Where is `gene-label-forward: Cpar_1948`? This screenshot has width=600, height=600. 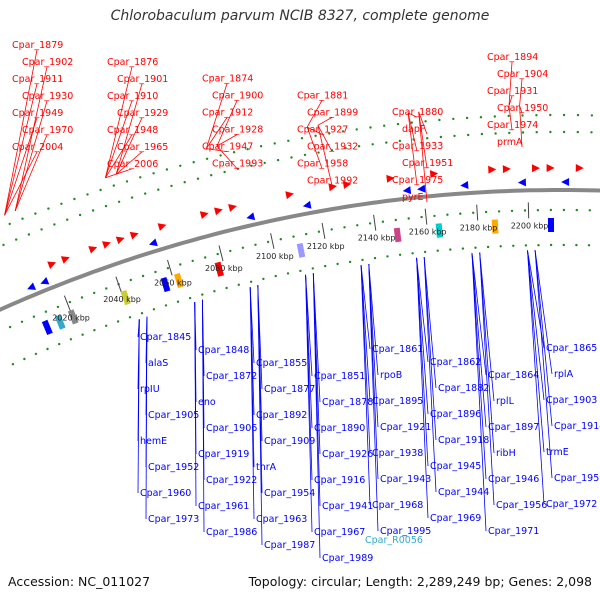 gene-label-forward: Cpar_1948 is located at coordinates (132, 130).